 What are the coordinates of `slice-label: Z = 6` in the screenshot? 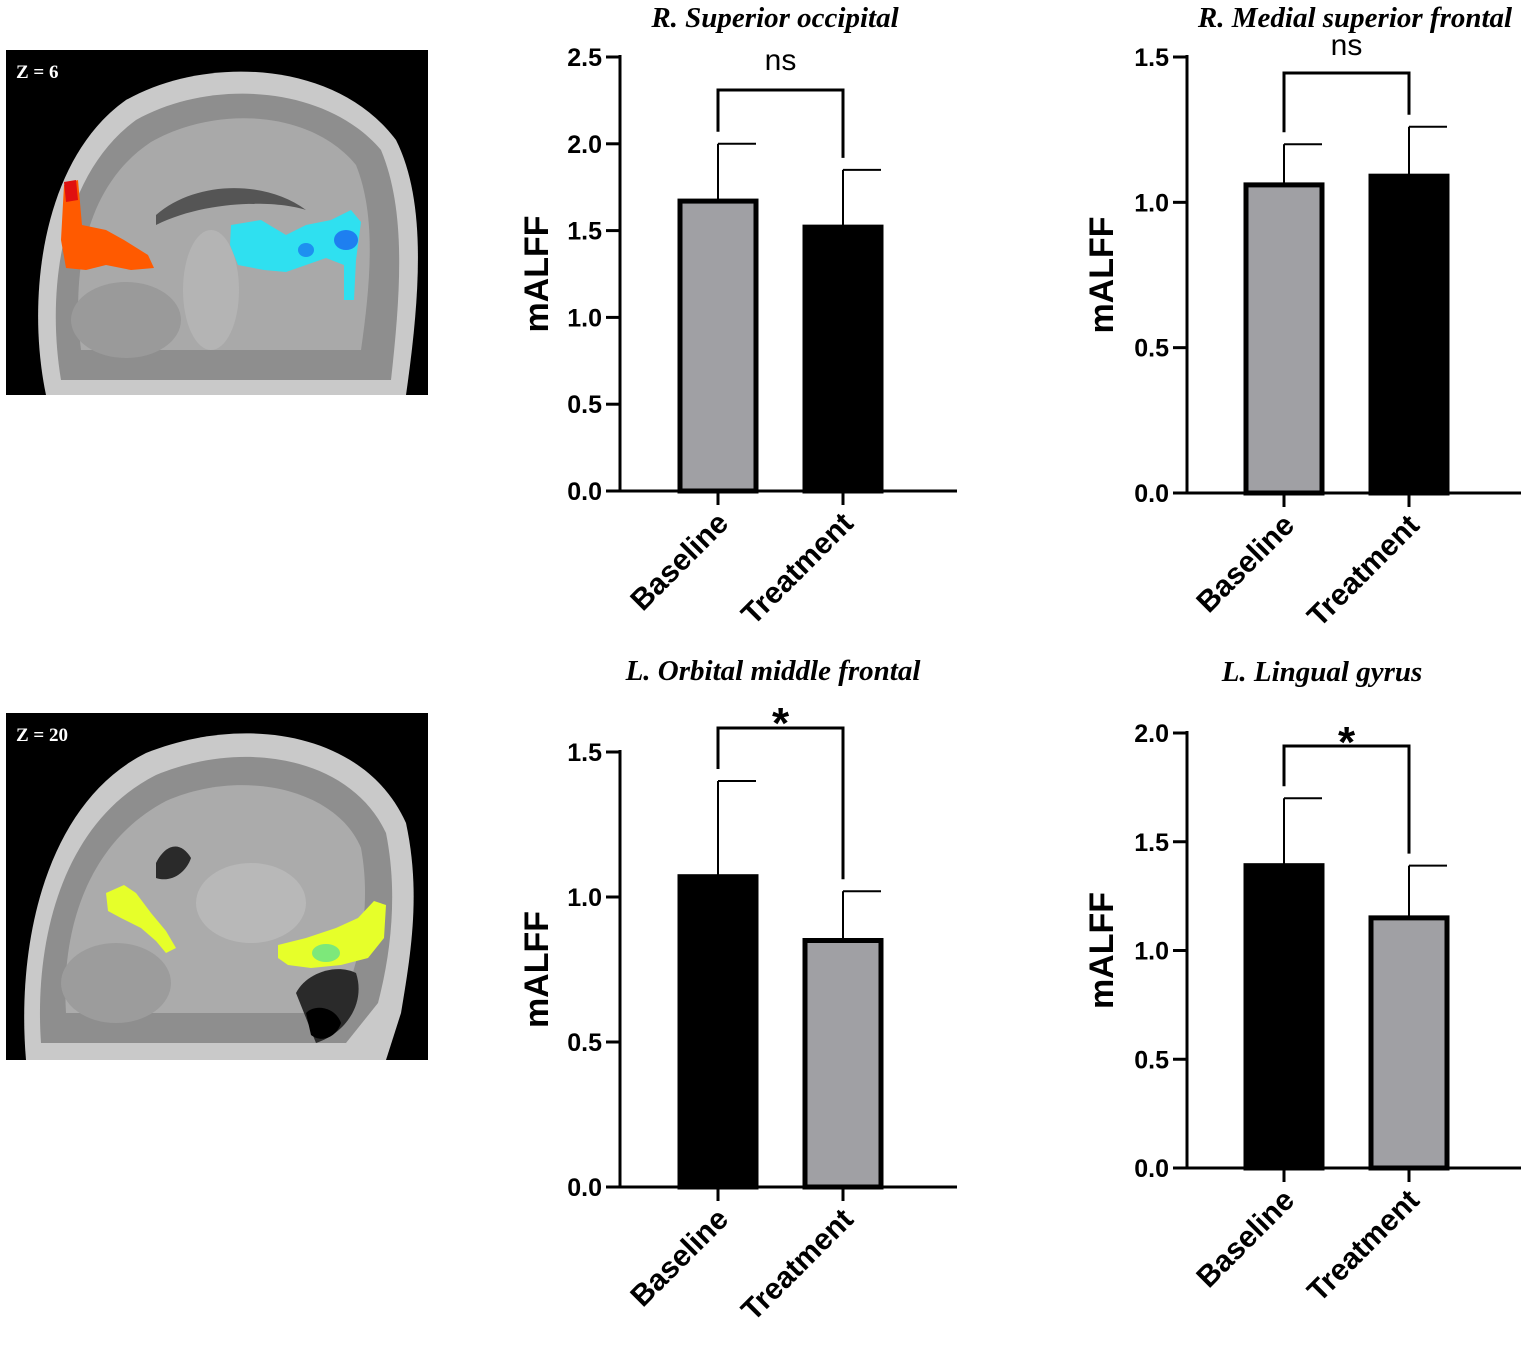 It's located at (37, 72).